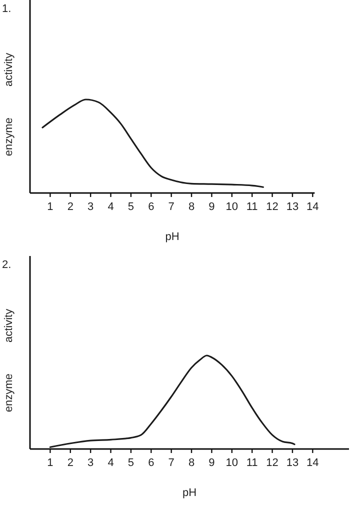  I want to click on chart-title: 1., so click(7, 9).